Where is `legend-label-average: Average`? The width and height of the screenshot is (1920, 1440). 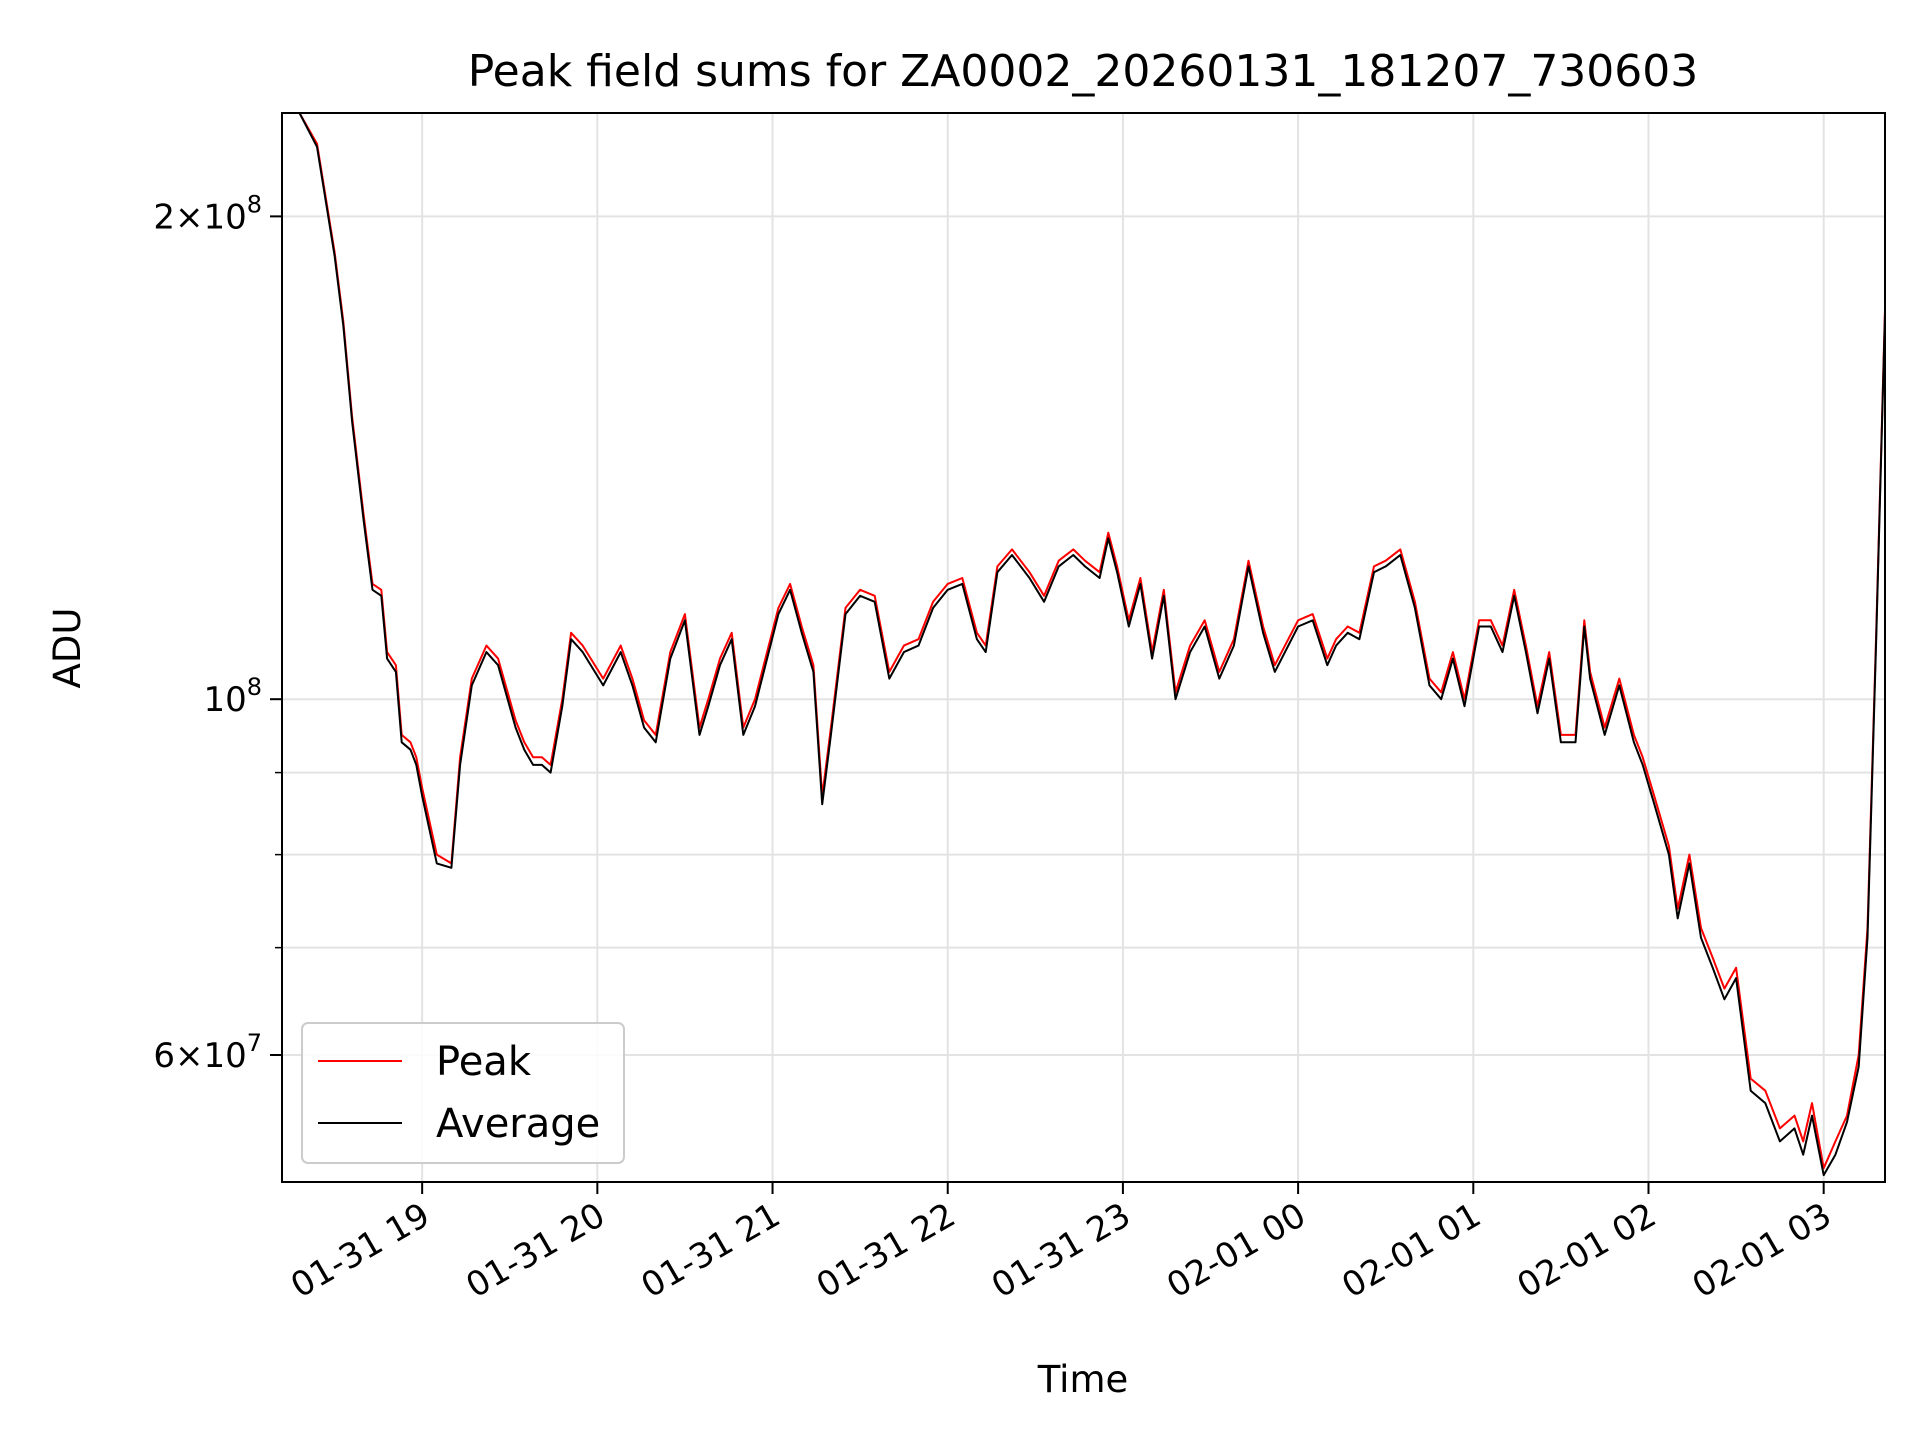 legend-label-average: Average is located at coordinates (518, 1124).